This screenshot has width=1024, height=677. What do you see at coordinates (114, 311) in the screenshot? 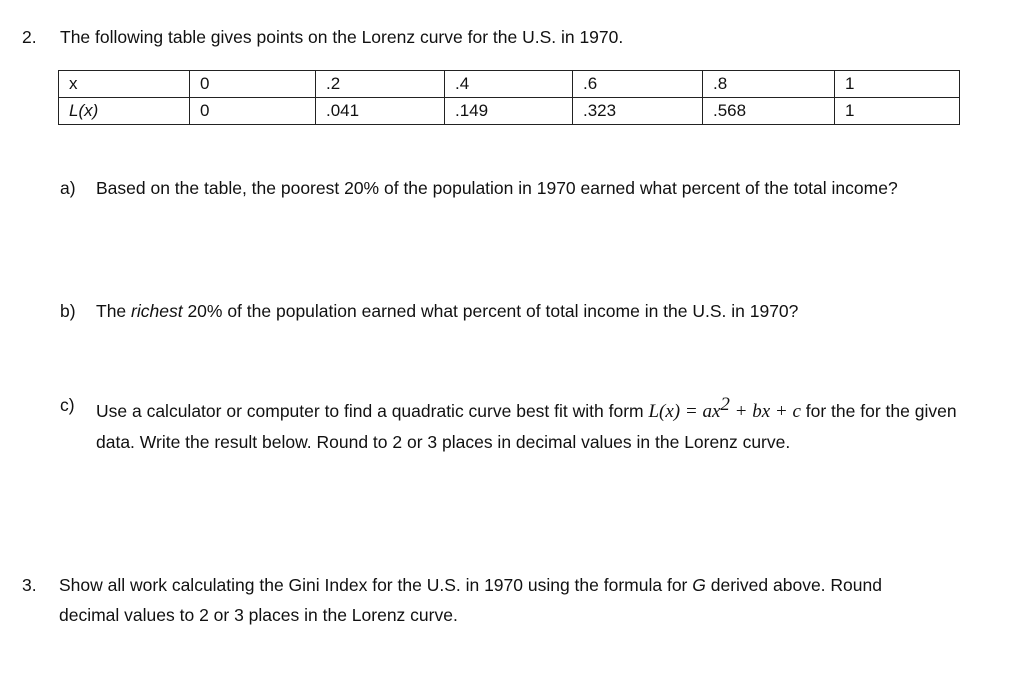
I see `text: The` at bounding box center [114, 311].